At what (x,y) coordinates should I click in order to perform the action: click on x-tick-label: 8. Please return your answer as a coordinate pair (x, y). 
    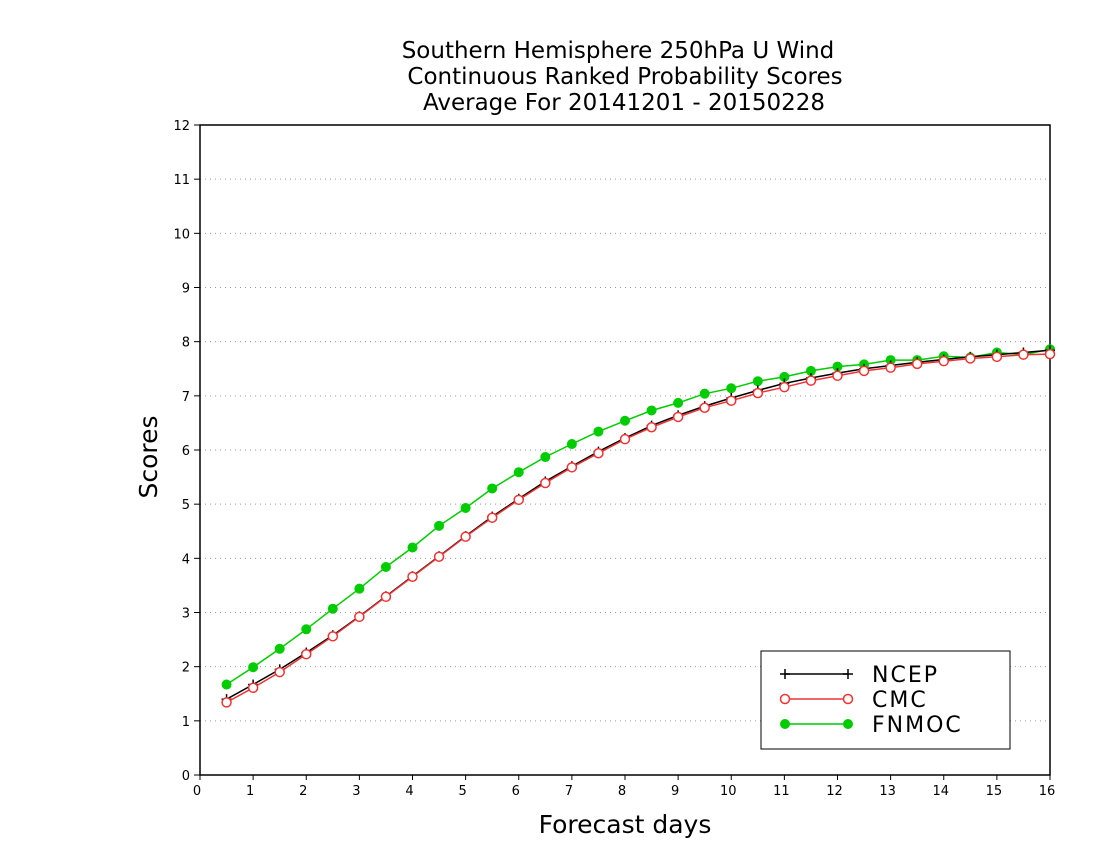
    Looking at the image, I should click on (622, 791).